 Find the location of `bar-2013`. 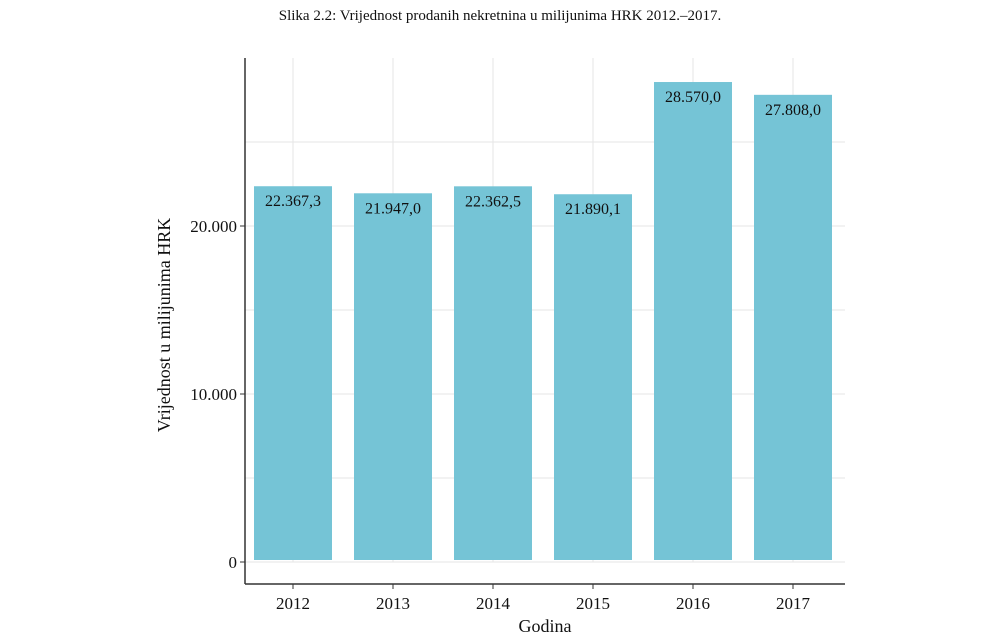

bar-2013 is located at coordinates (393, 376).